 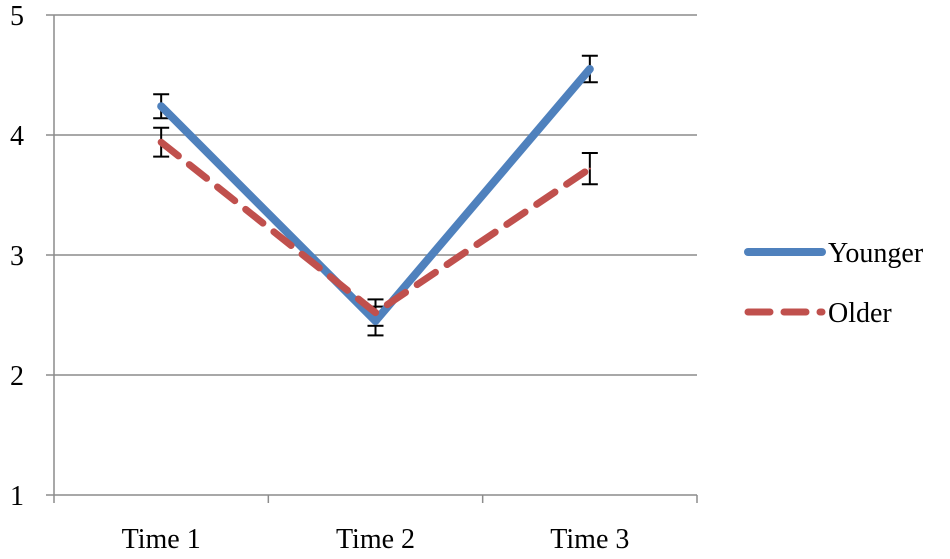 I want to click on y-tick-label: 2, so click(x=17, y=376).